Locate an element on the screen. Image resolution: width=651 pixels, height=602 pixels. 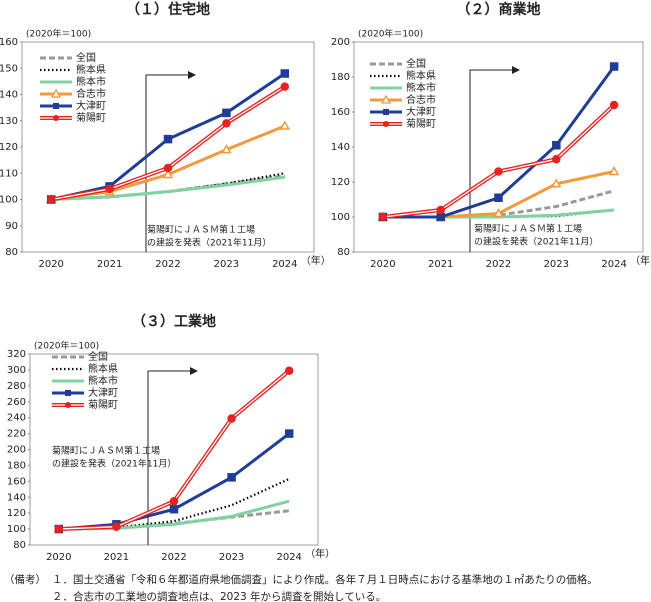
x-tick-label: 2022 is located at coordinates (173, 557).